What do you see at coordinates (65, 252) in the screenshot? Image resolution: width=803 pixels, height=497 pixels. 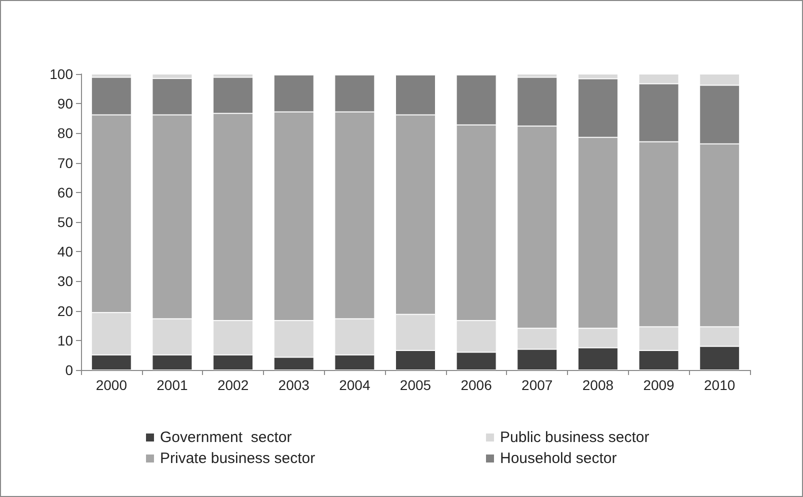 I see `y-tick-label: 40` at bounding box center [65, 252].